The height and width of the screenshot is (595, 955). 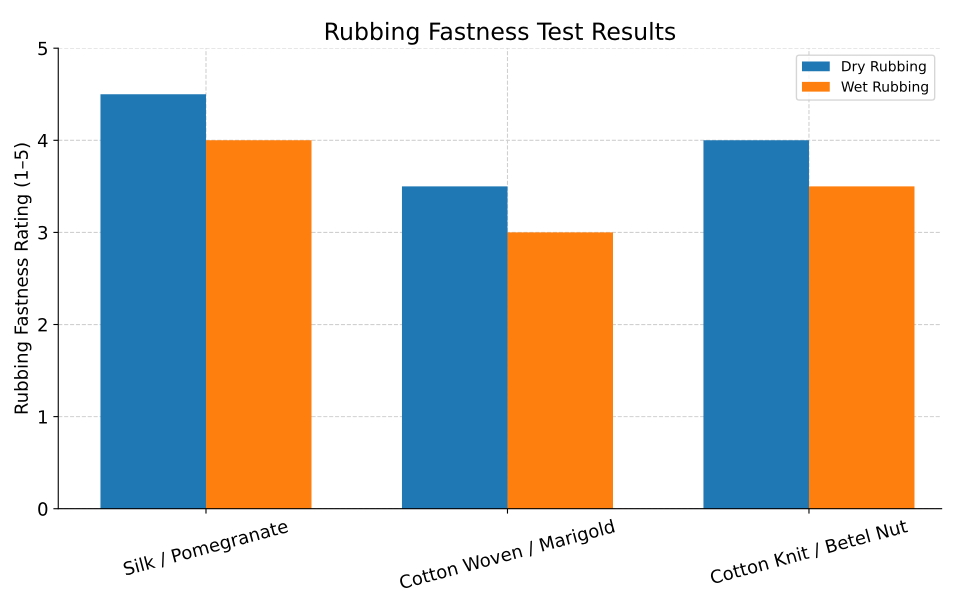 I want to click on x-tick-label: Cotton Knit / Betel Nut, so click(x=809, y=552).